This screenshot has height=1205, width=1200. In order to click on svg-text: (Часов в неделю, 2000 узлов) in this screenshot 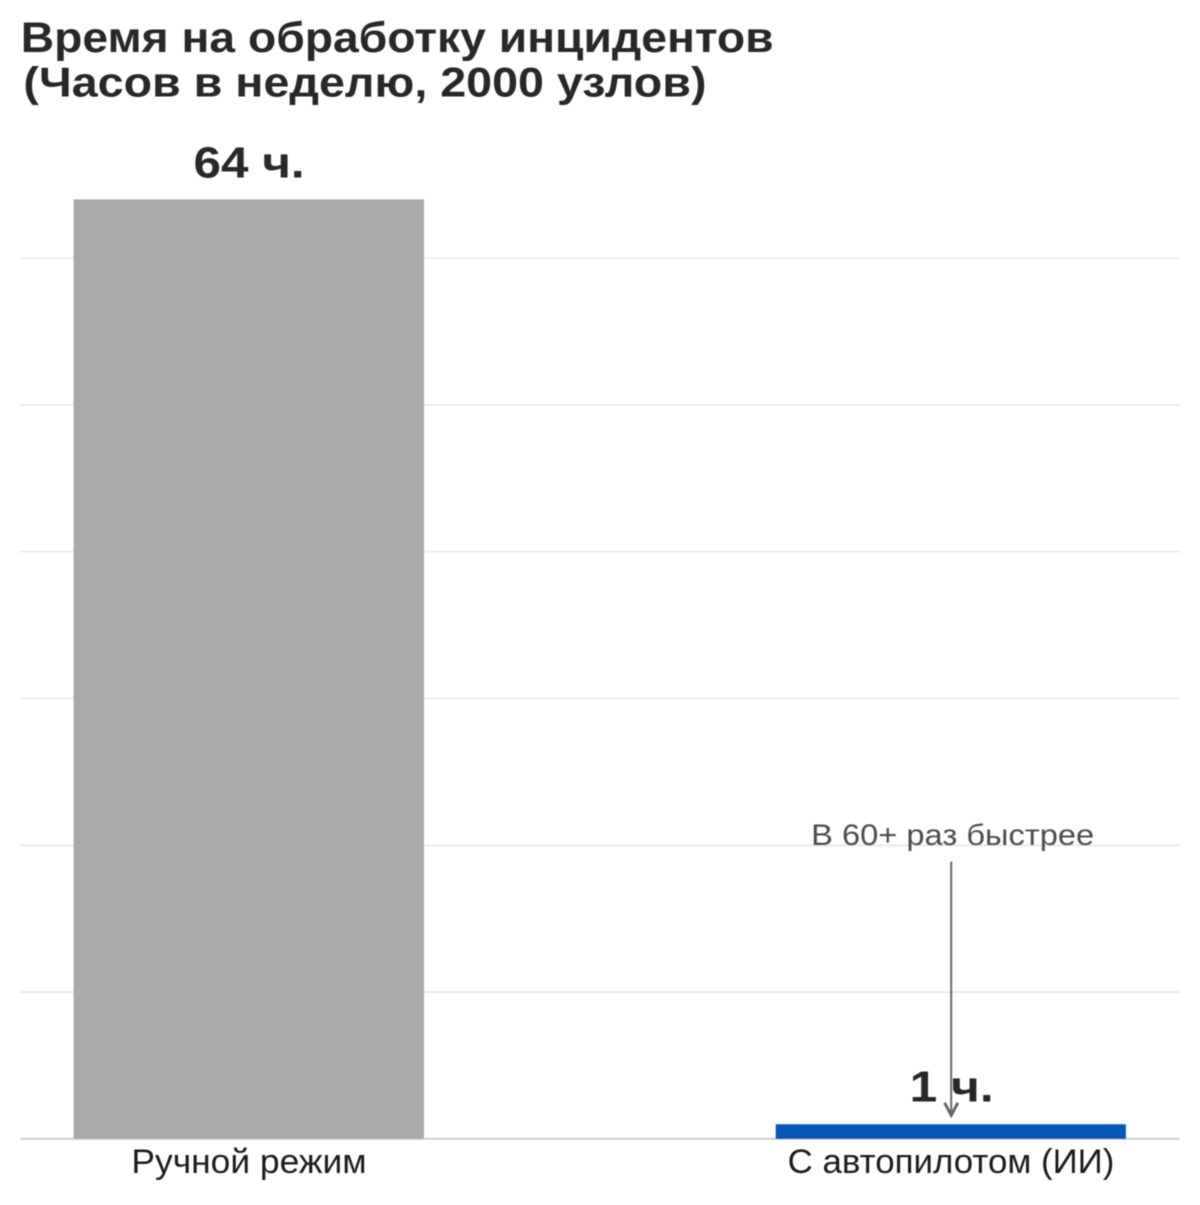, I will do `click(364, 81)`.